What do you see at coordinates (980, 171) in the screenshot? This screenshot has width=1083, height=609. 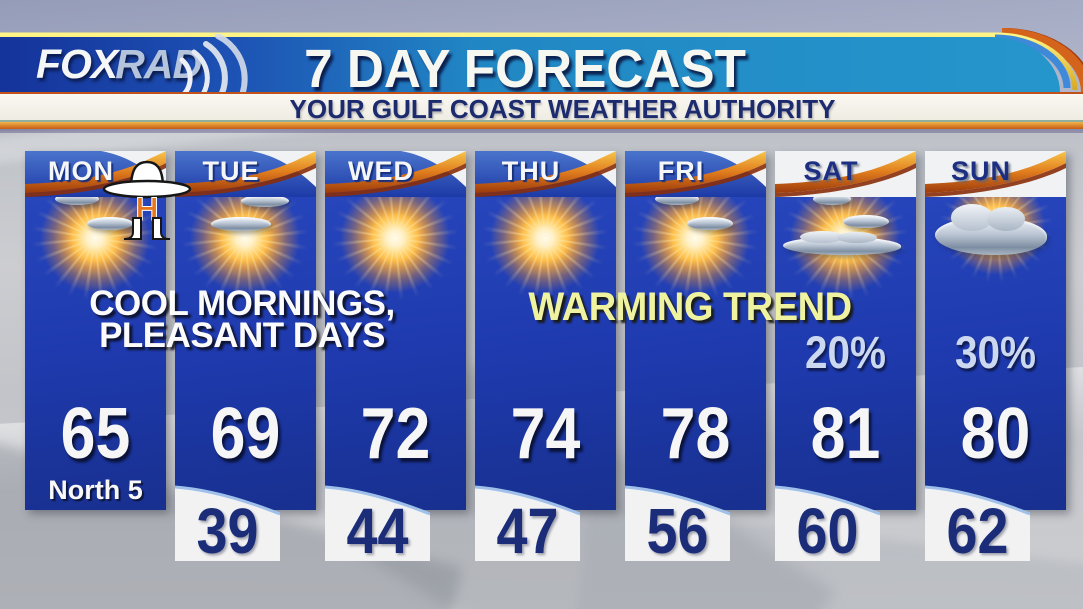 I see `day-label: SUN` at bounding box center [980, 171].